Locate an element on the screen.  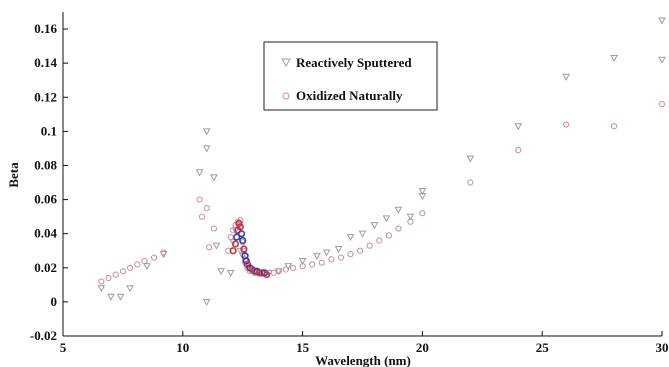
y-tick-label: 0.16 is located at coordinates (45, 28).